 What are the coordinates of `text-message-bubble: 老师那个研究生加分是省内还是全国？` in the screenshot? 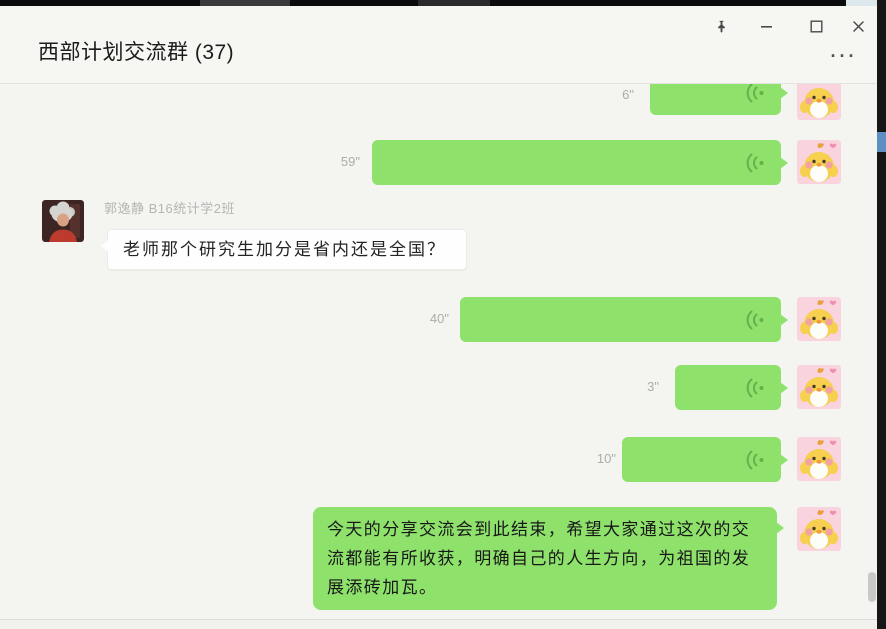 It's located at (284, 249).